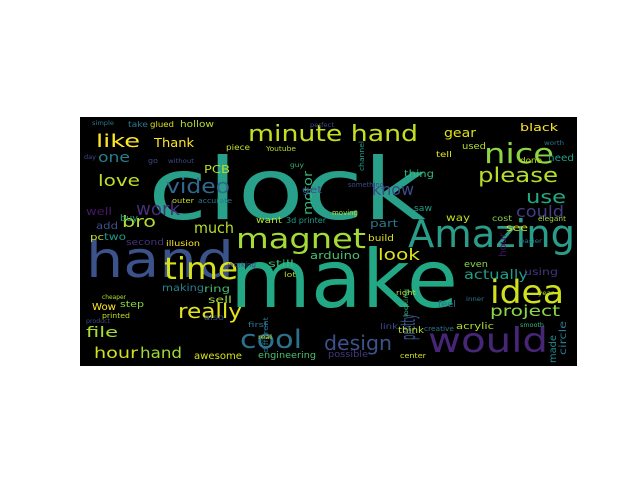 Image resolution: width=640 pixels, height=480 pixels. What do you see at coordinates (333, 134) in the screenshot?
I see `word-minute-hand: minute hand` at bounding box center [333, 134].